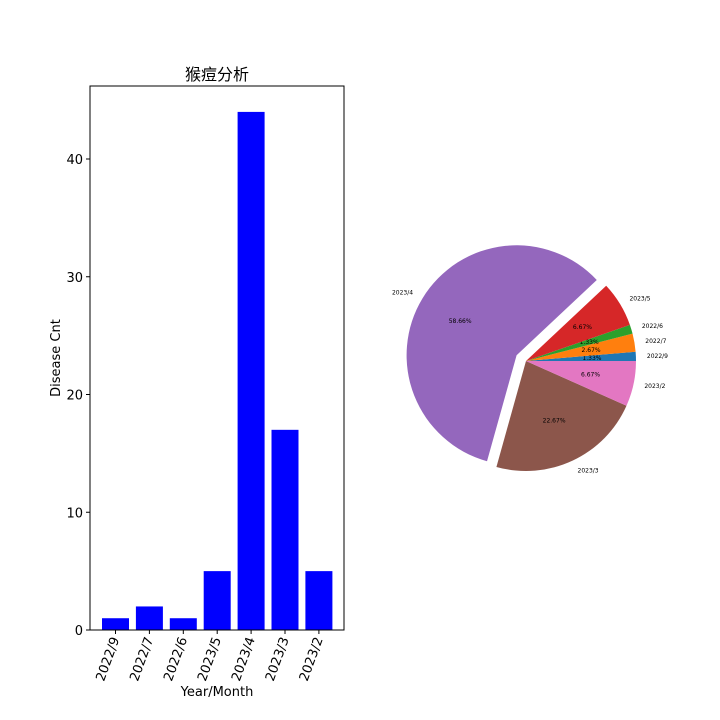 This screenshot has width=720, height=720. What do you see at coordinates (217, 600) in the screenshot?
I see `bar-2023/5` at bounding box center [217, 600].